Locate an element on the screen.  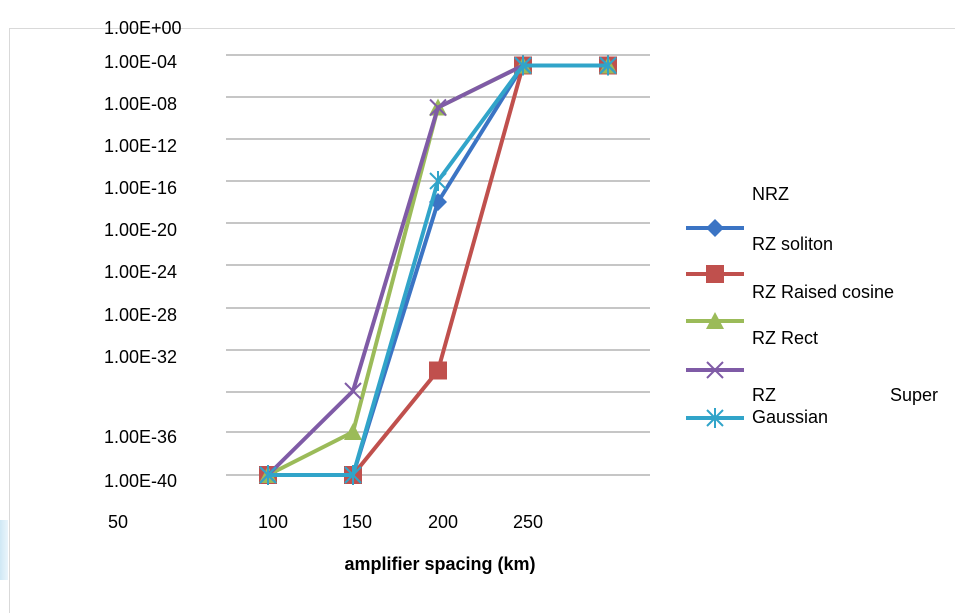
legend-label-rz-super-1: RZ is located at coordinates (764, 395).